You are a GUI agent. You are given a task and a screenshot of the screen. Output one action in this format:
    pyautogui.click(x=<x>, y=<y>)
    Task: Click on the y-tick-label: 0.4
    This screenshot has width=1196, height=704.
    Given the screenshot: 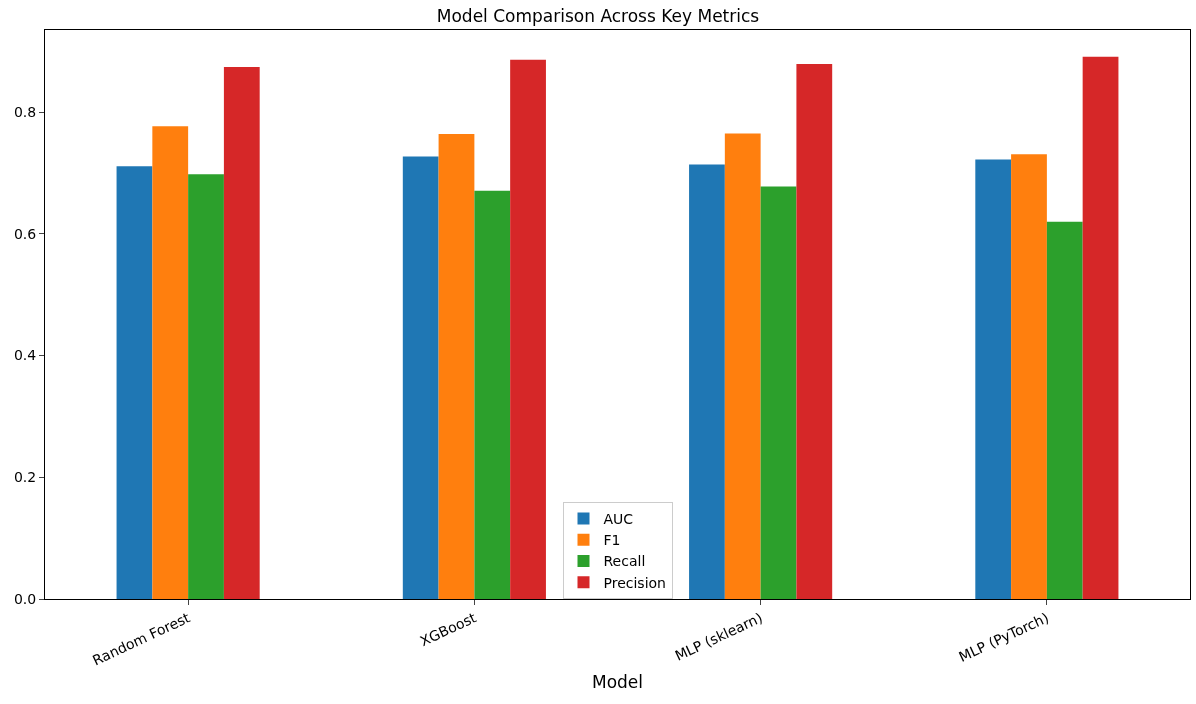 What is the action you would take?
    pyautogui.click(x=25, y=355)
    